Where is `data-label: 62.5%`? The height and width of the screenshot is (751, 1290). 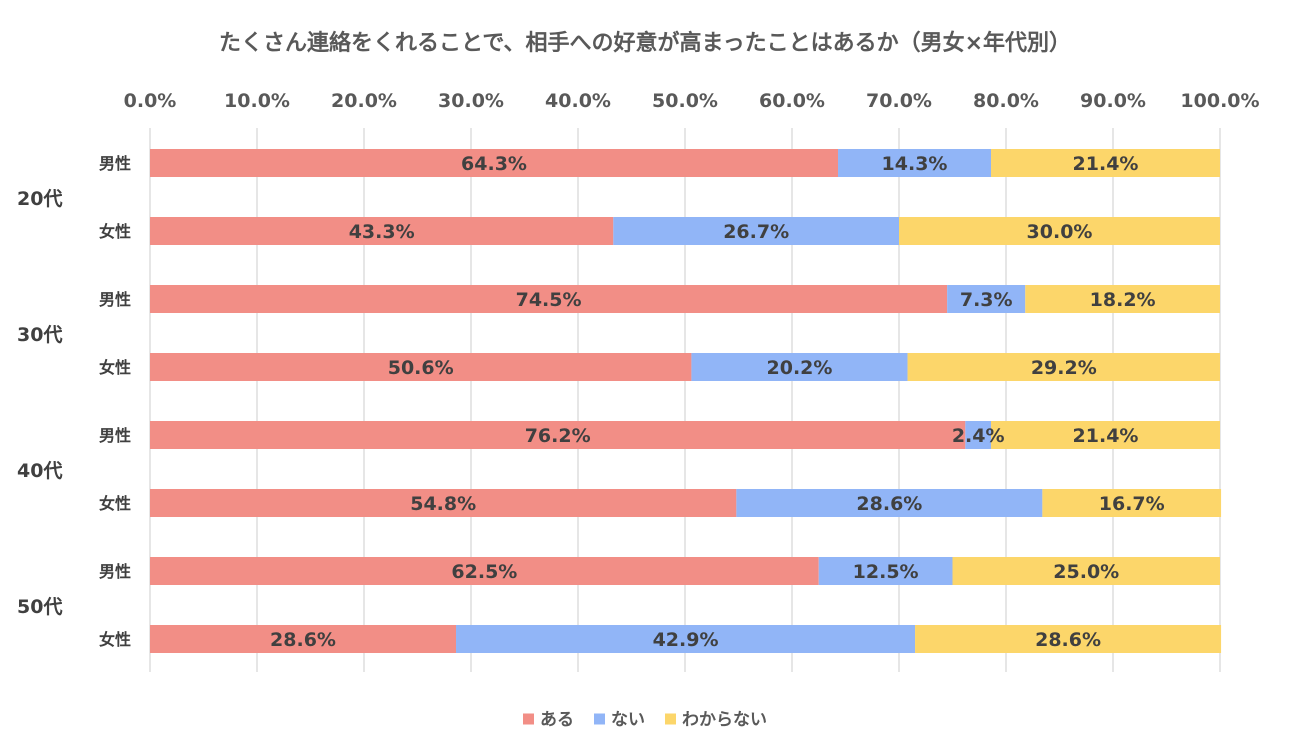 data-label: 62.5% is located at coordinates (484, 572).